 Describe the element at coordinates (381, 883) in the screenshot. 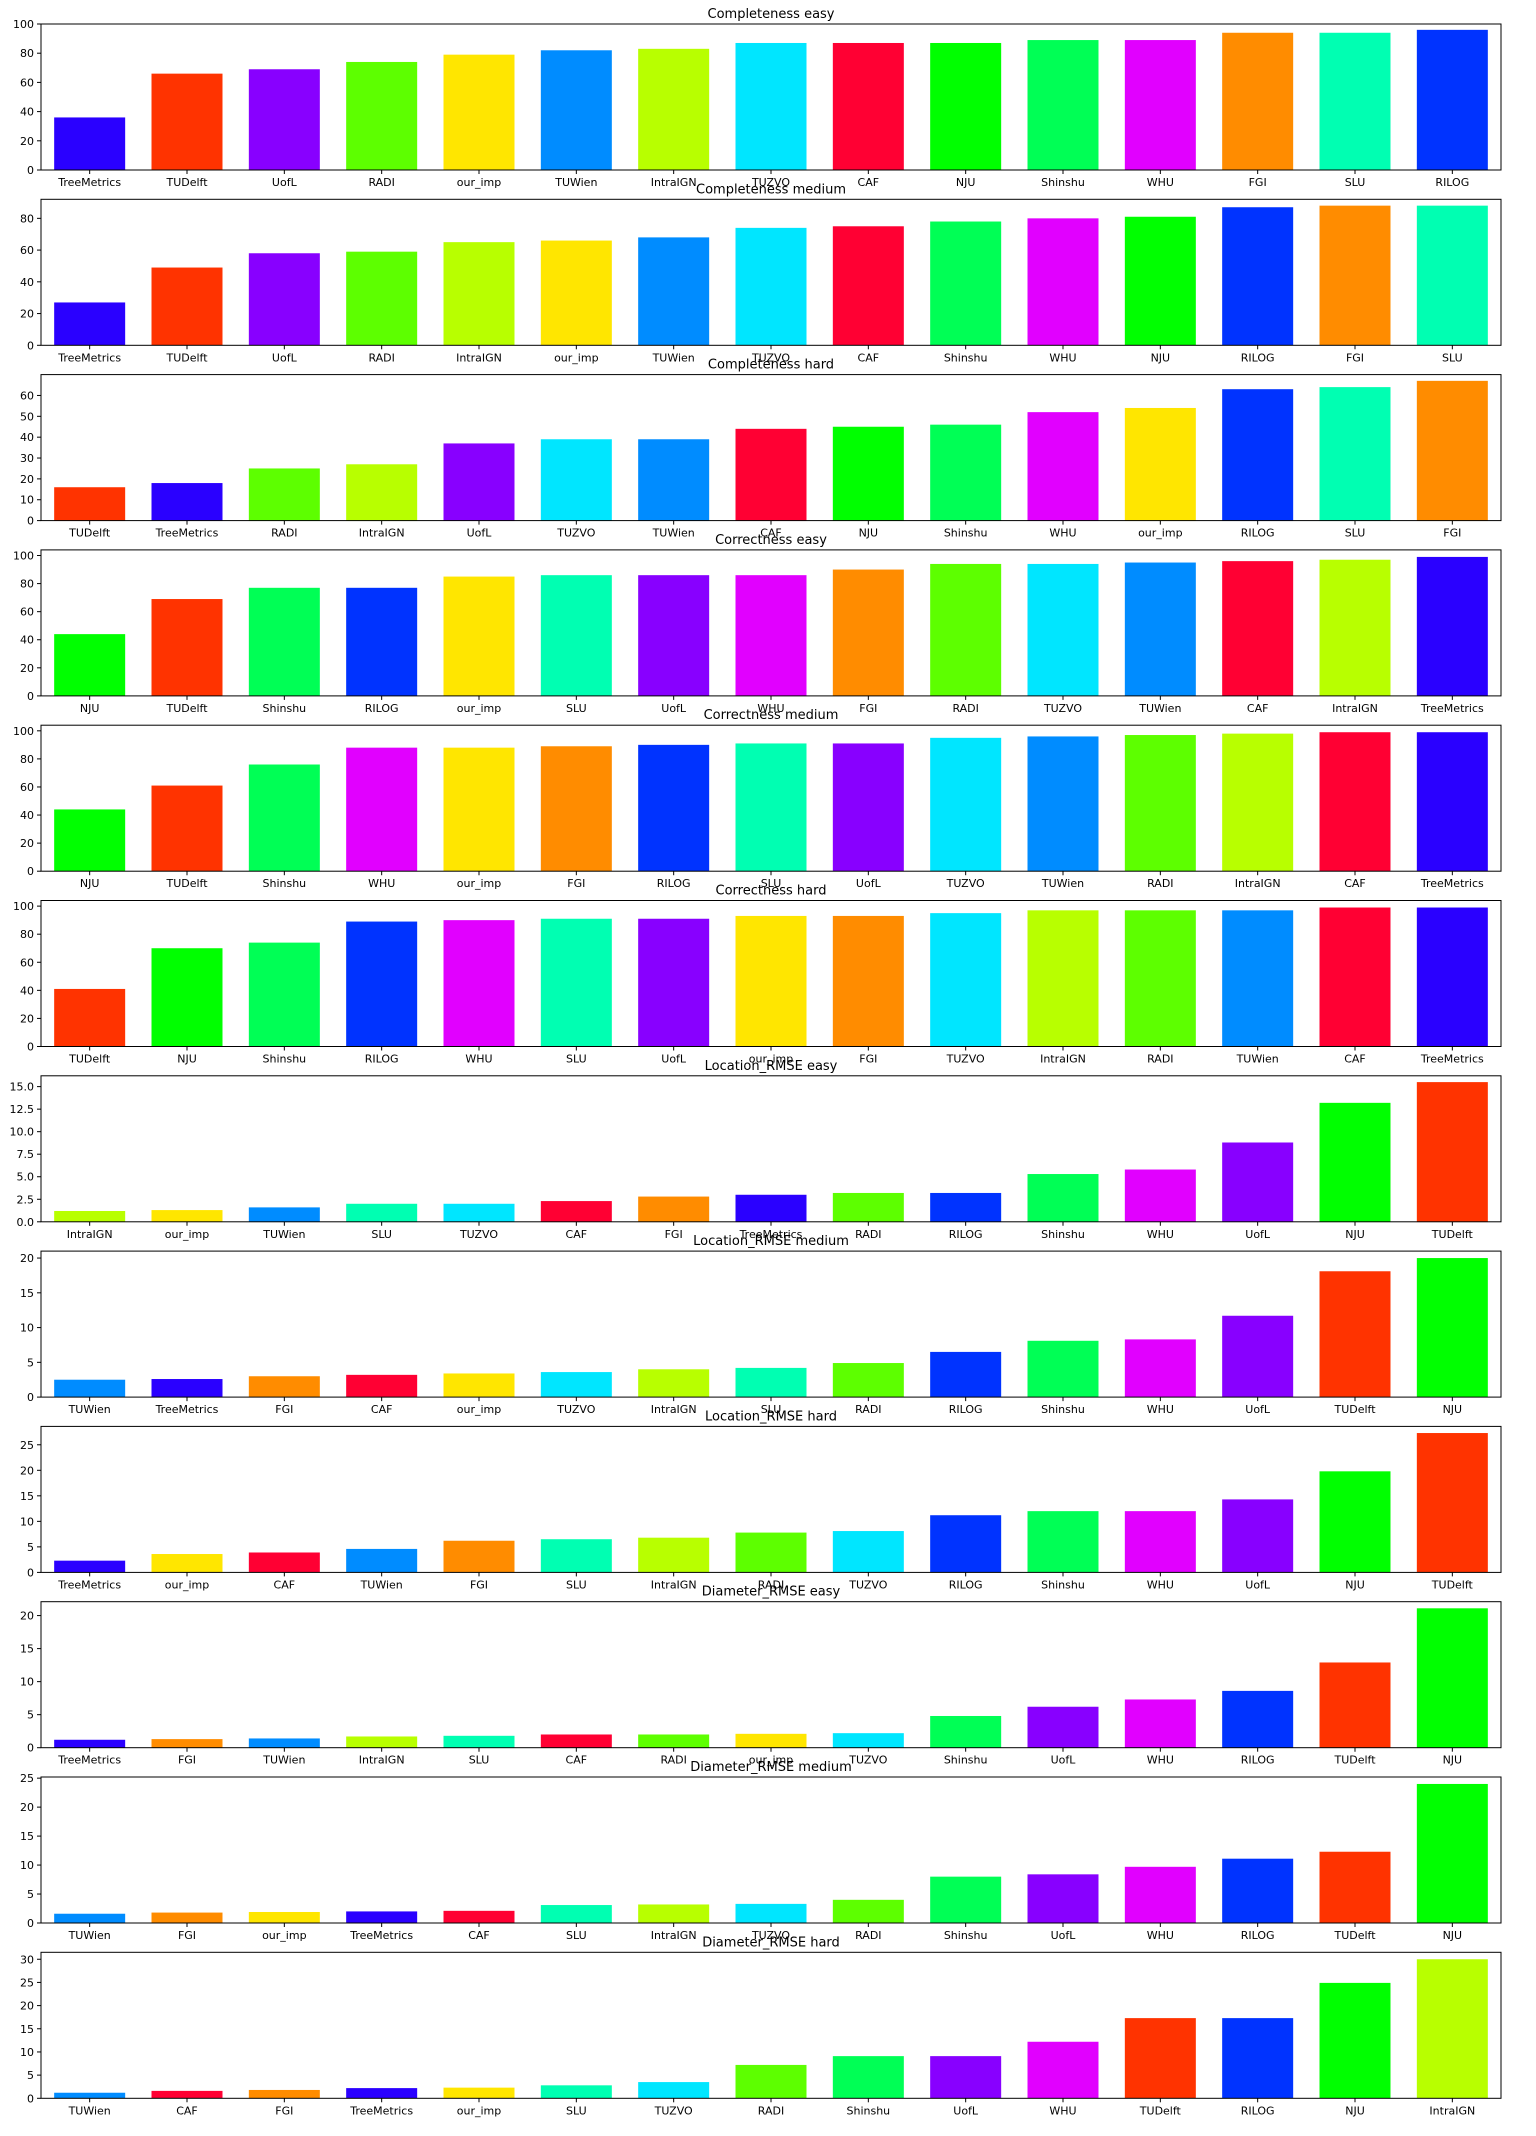

I see `x-tick-label: WHU` at that location.